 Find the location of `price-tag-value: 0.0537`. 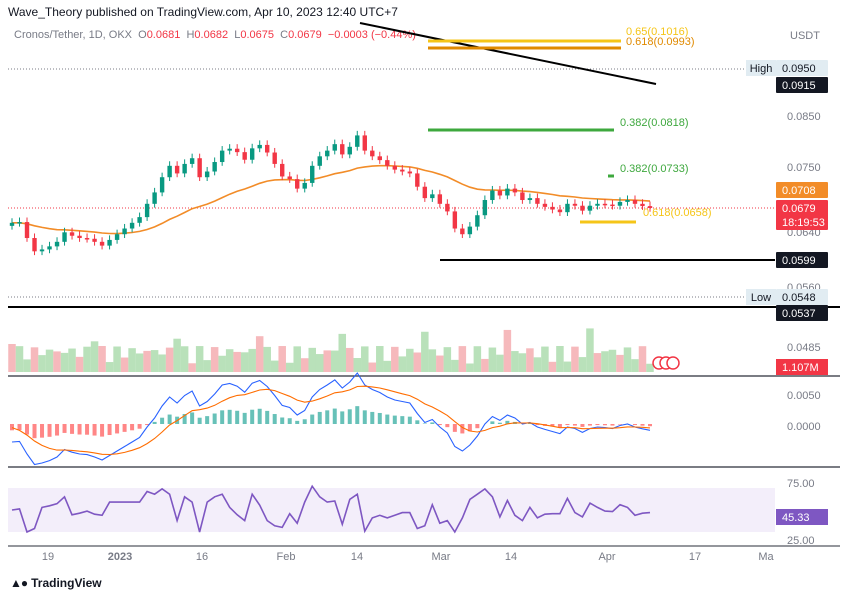

price-tag-value: 0.0537 is located at coordinates (799, 314).